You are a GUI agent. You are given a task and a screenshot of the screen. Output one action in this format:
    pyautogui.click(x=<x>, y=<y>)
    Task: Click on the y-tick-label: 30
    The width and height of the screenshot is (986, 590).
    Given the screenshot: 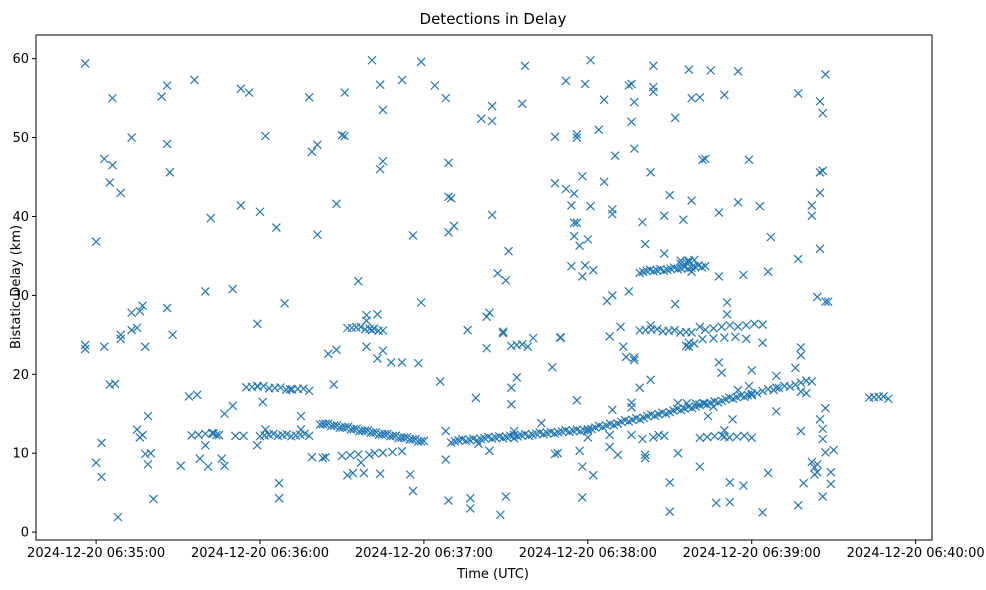 What is the action you would take?
    pyautogui.click(x=20, y=296)
    